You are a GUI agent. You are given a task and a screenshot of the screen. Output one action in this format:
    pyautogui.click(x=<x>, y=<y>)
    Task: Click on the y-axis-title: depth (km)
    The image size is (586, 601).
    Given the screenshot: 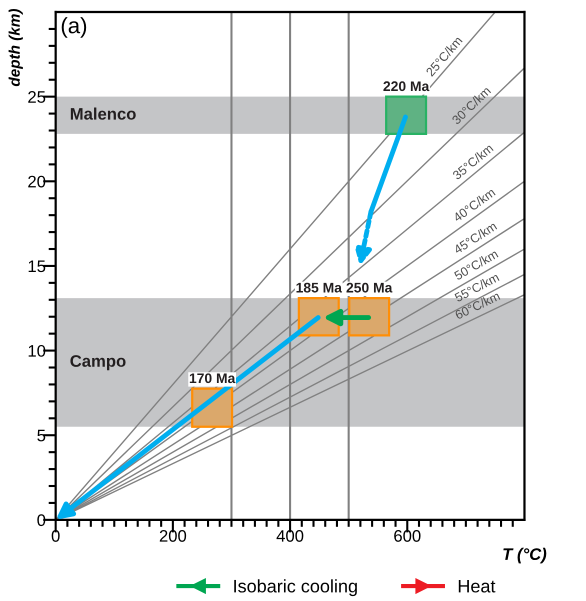 What is the action you would take?
    pyautogui.click(x=15, y=47)
    